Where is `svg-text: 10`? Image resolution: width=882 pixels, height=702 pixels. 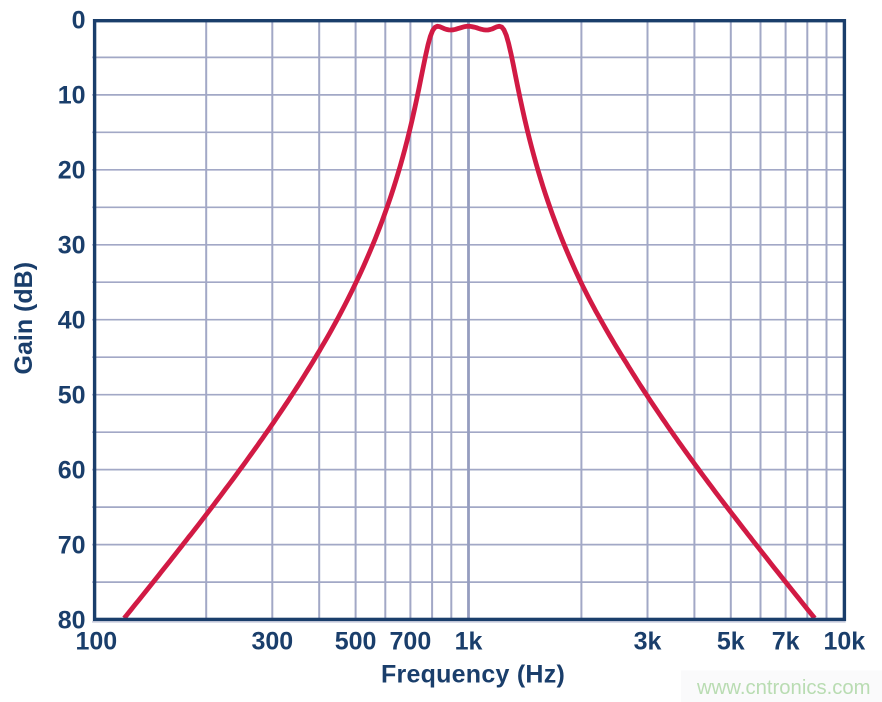
svg-text: 10 is located at coordinates (72, 96).